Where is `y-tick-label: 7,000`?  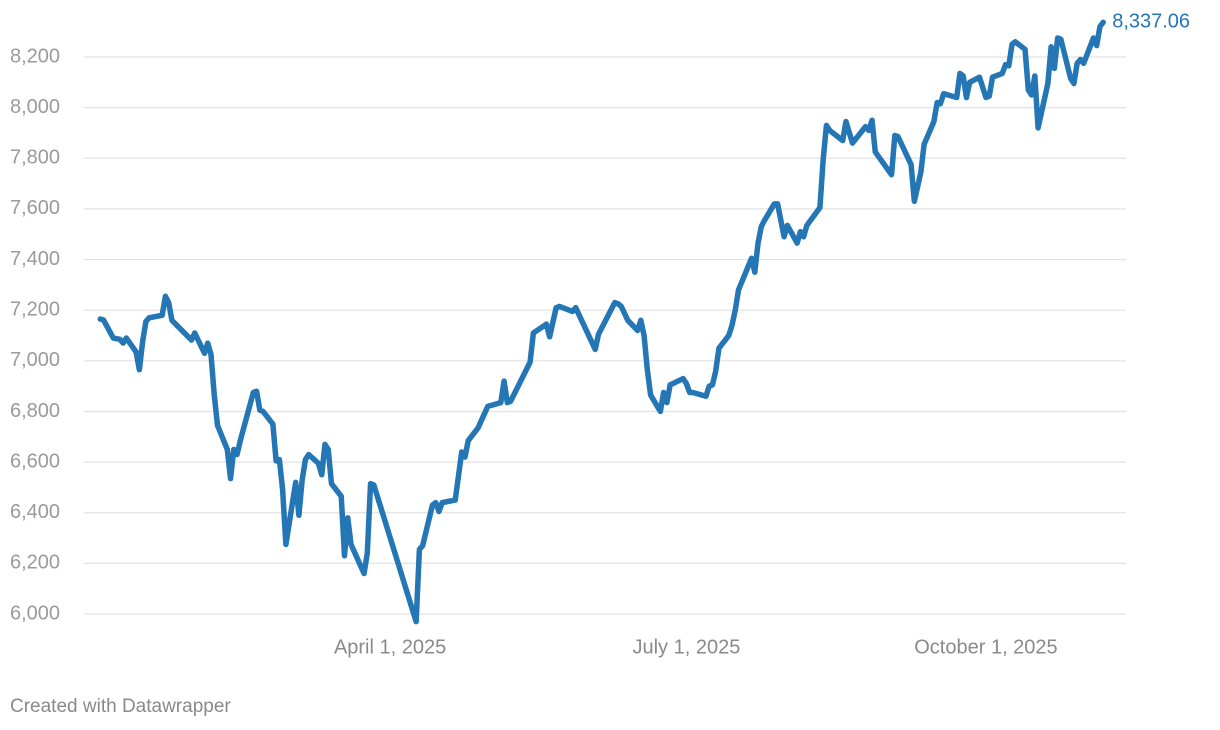 y-tick-label: 7,000 is located at coordinates (35, 360).